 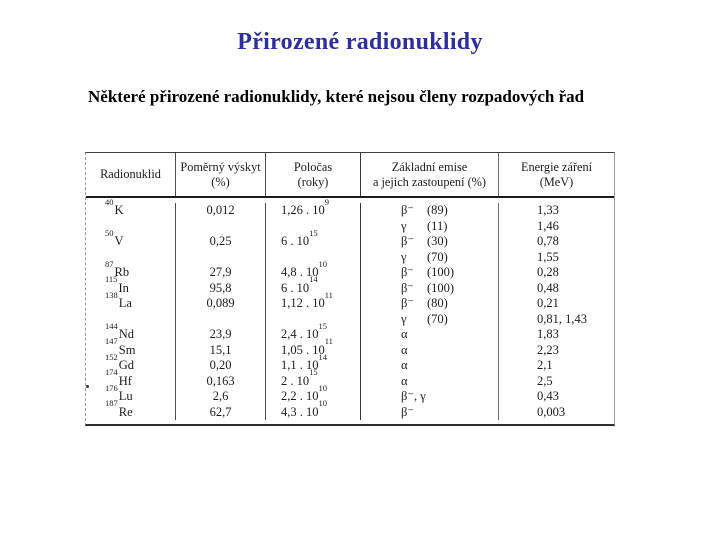 I want to click on energy-cell: 0,78, so click(x=548, y=241).